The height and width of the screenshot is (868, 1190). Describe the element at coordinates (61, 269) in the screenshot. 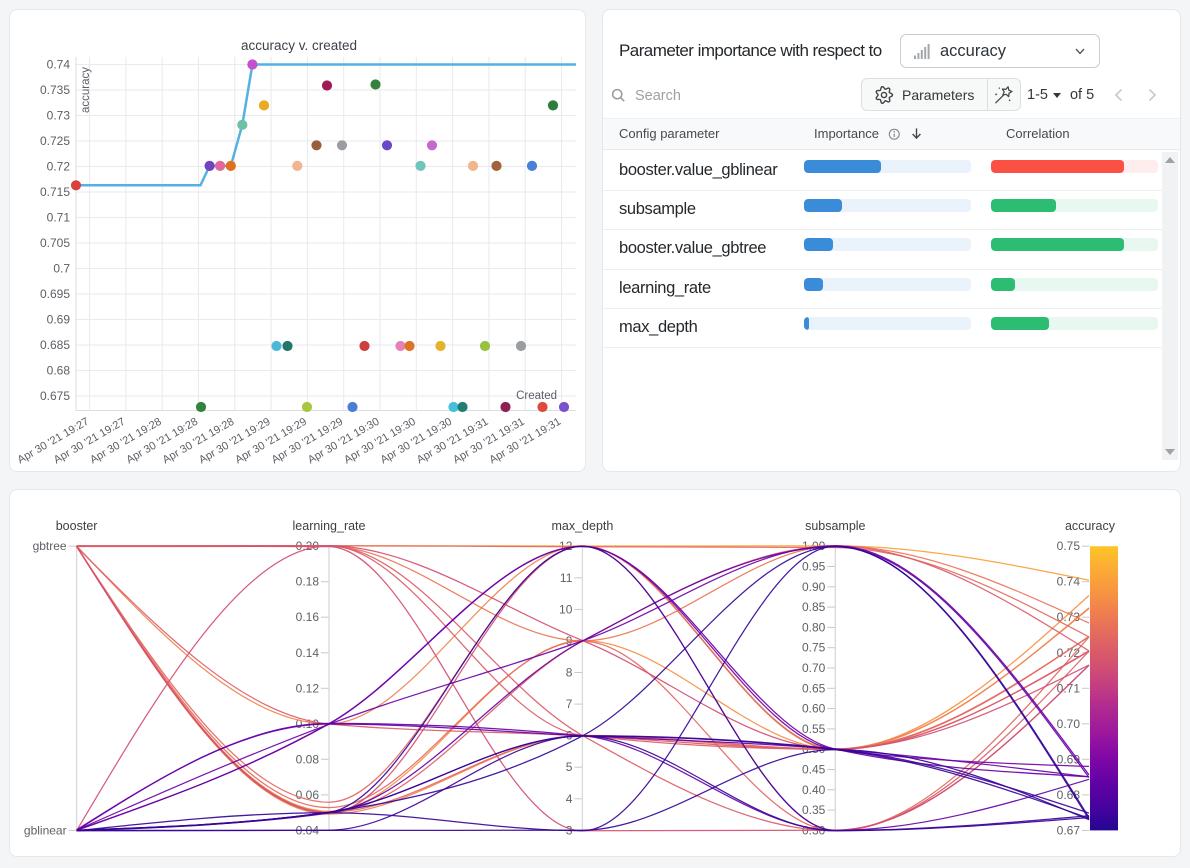

I see `svg-text: 0.7` at that location.